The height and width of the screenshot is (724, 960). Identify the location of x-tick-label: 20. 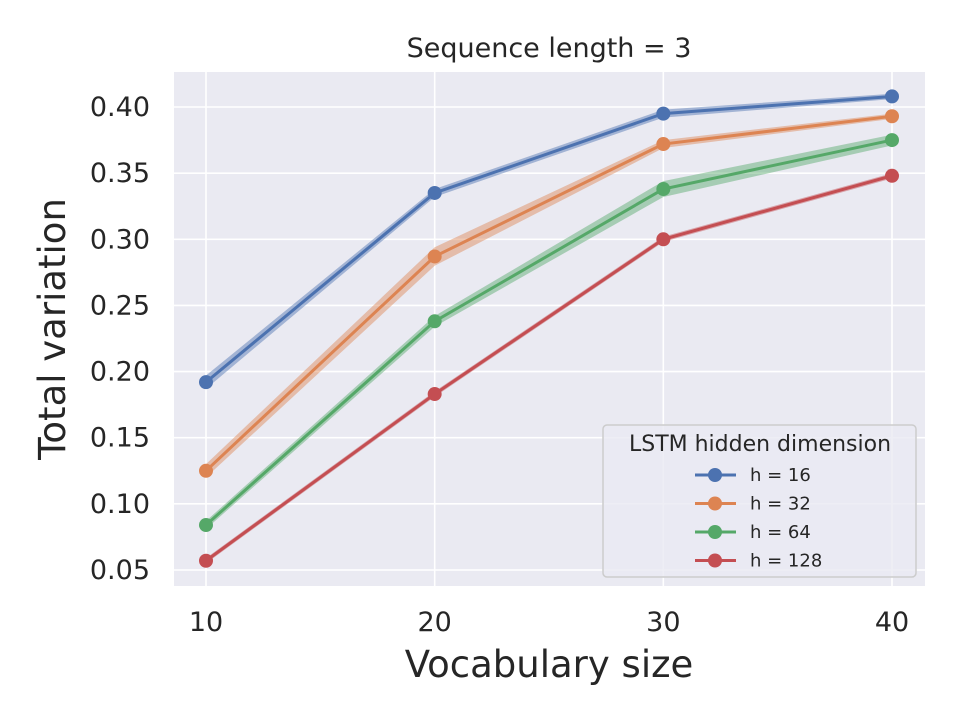
(434, 622).